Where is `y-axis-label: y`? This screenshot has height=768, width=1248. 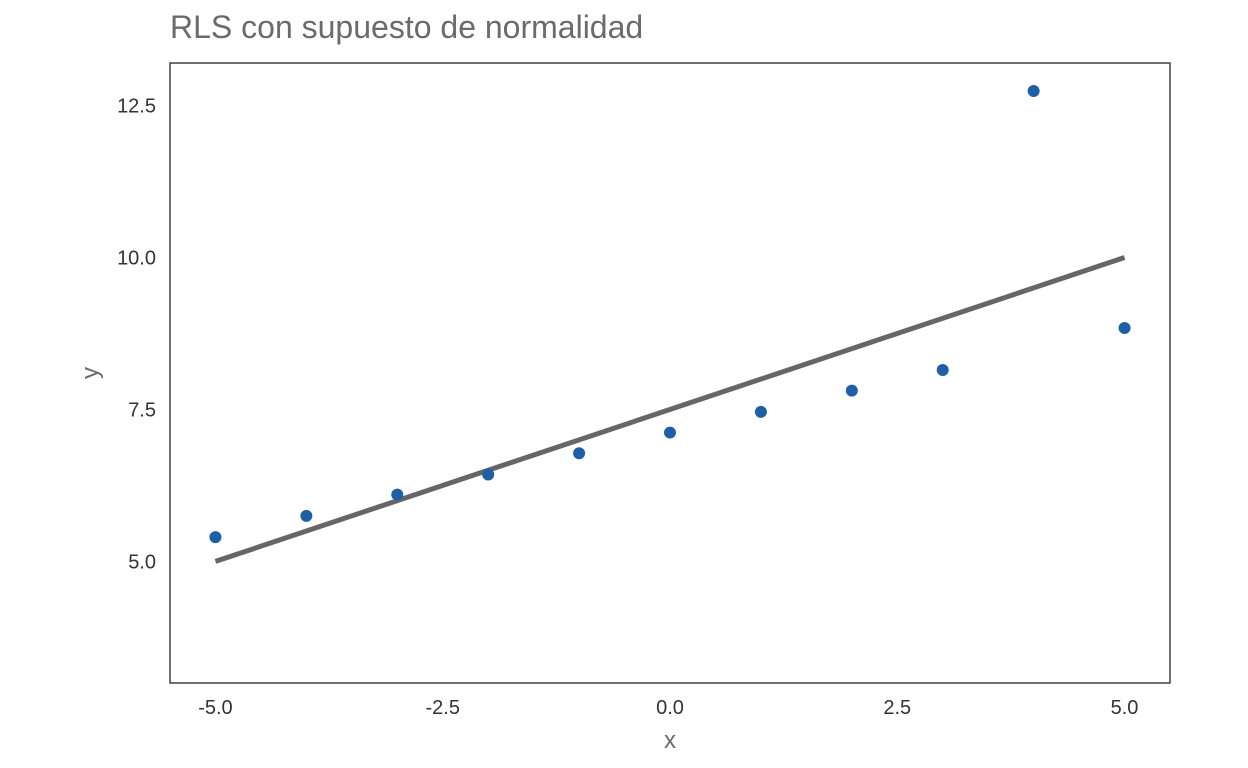
y-axis-label: y is located at coordinates (90, 373).